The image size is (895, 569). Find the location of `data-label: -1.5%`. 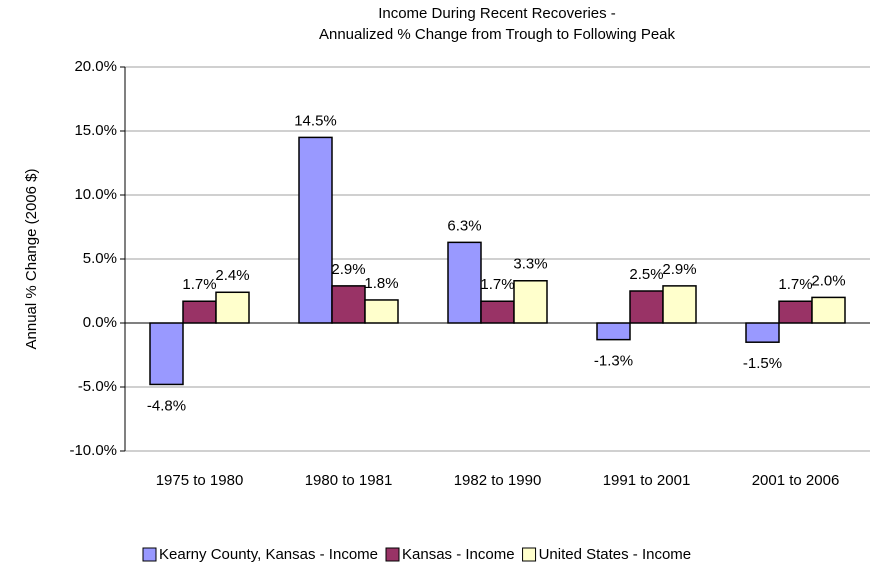

data-label: -1.5% is located at coordinates (762, 363).